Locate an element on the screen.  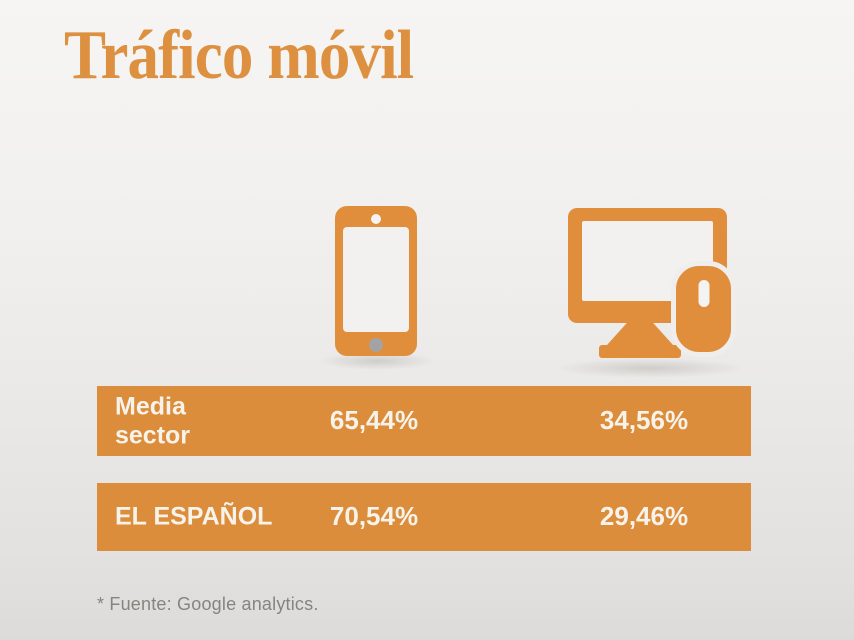
desktop-icon-shadow is located at coordinates (650, 368).